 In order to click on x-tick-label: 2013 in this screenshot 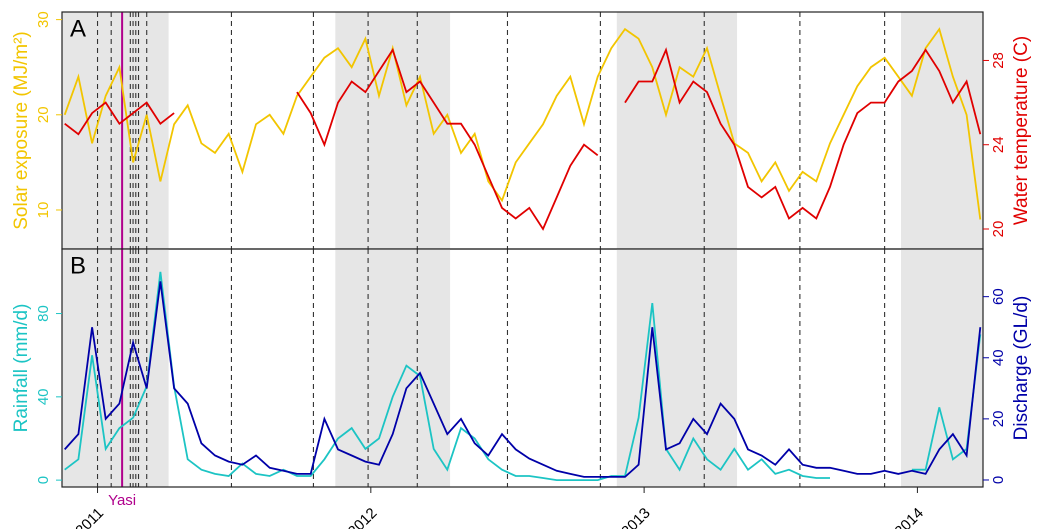, I will do `click(636, 517)`.